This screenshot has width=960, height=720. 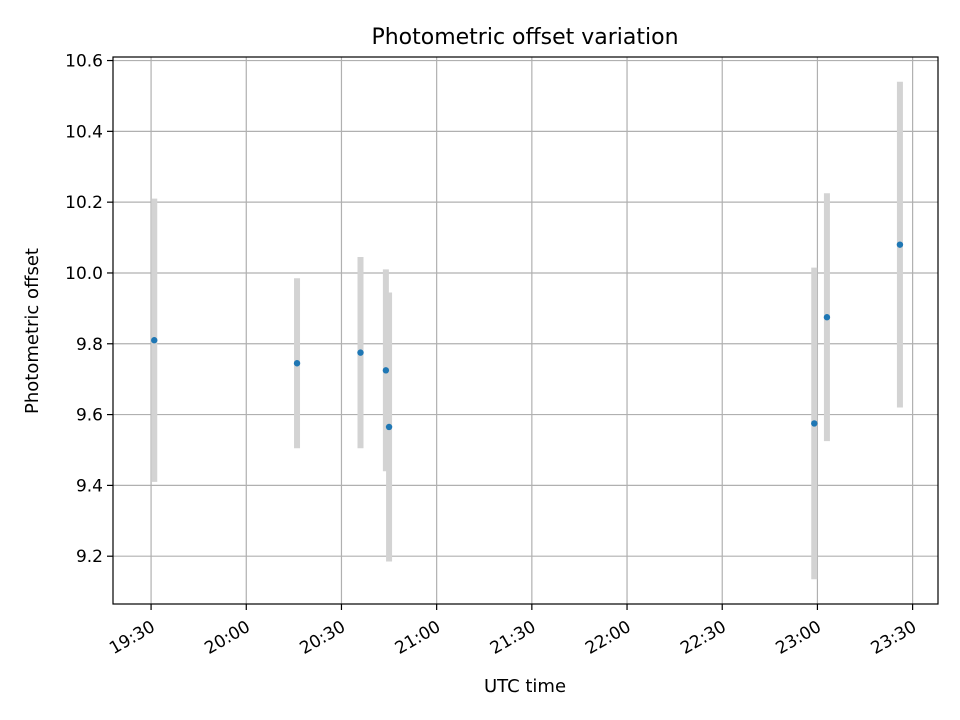 I want to click on y-tick-label: 10.2, so click(x=84, y=203).